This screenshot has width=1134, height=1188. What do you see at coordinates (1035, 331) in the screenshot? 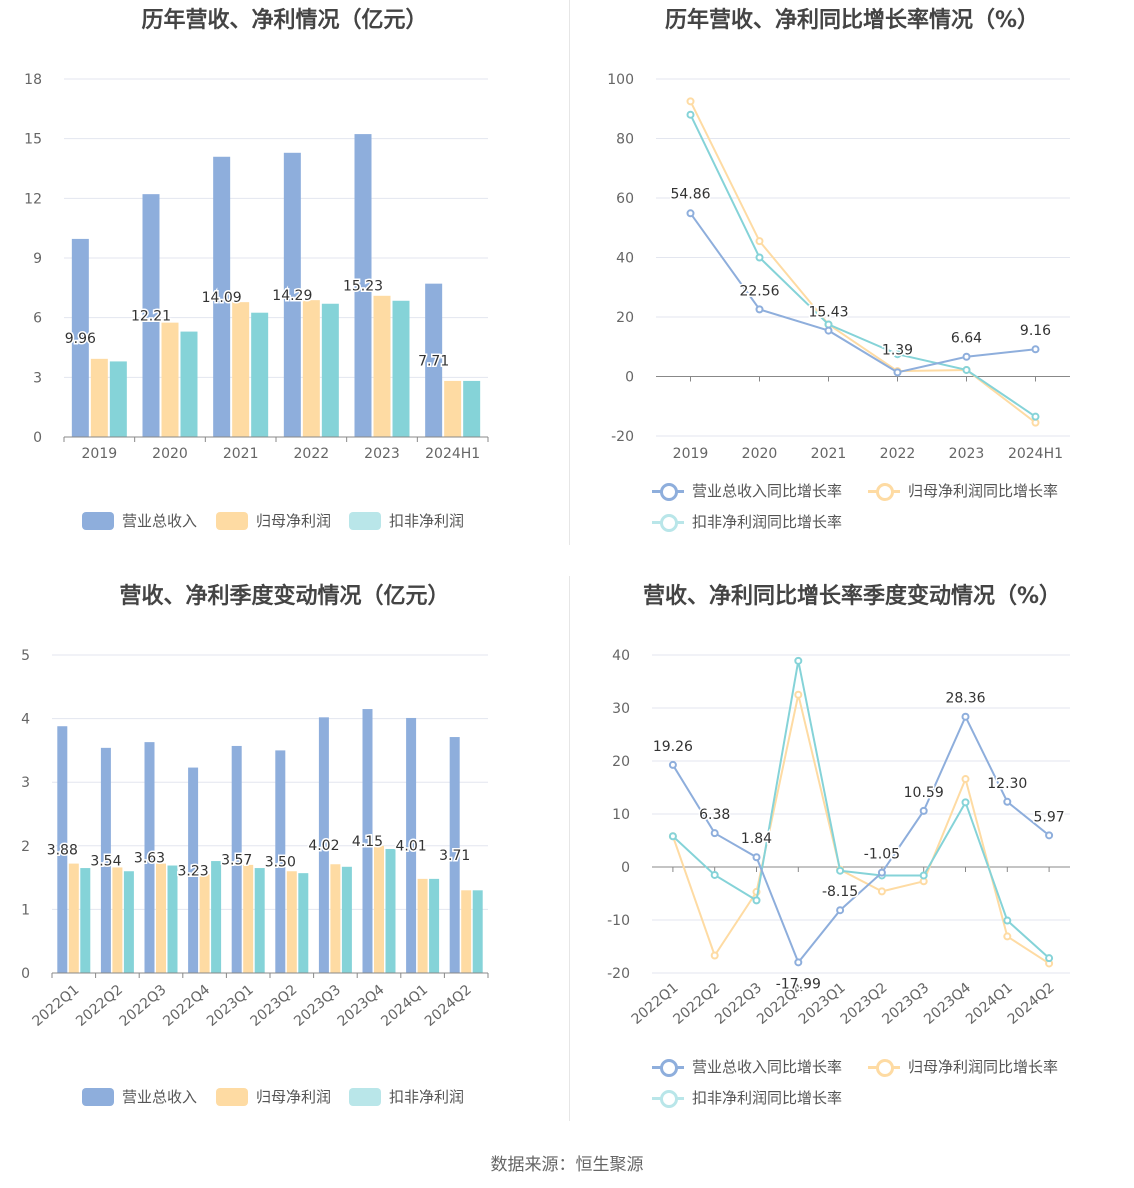
I see `data-label: 9.16` at bounding box center [1035, 331].